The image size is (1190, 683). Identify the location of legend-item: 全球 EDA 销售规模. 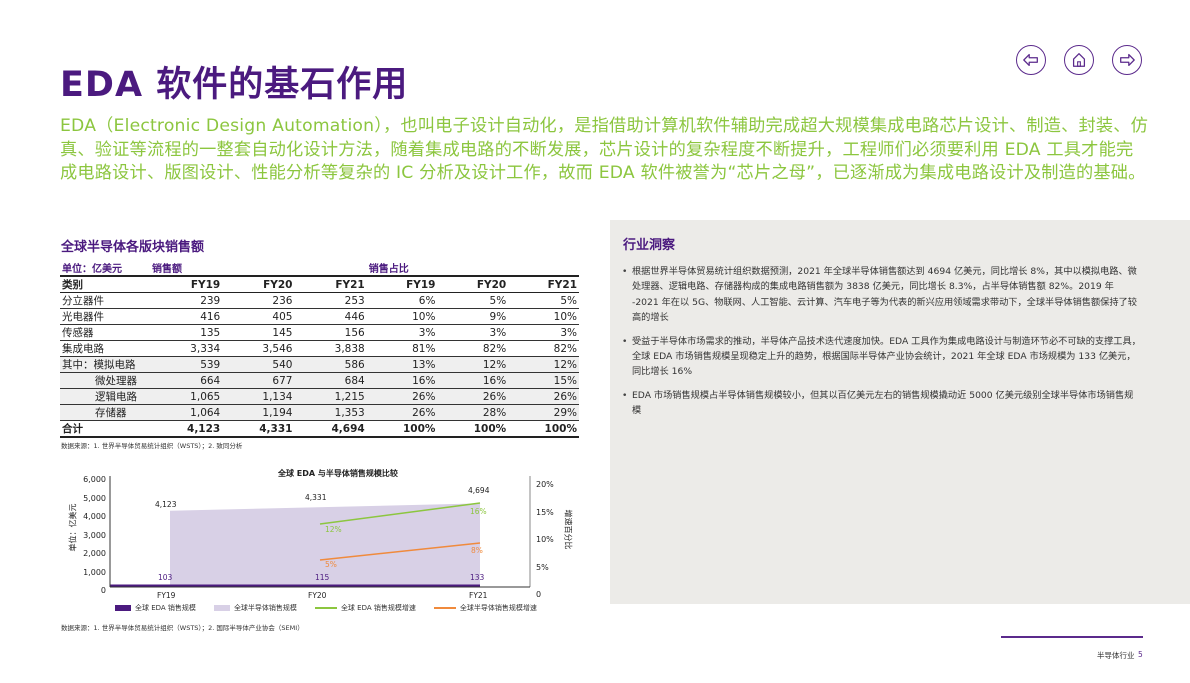
(155, 608).